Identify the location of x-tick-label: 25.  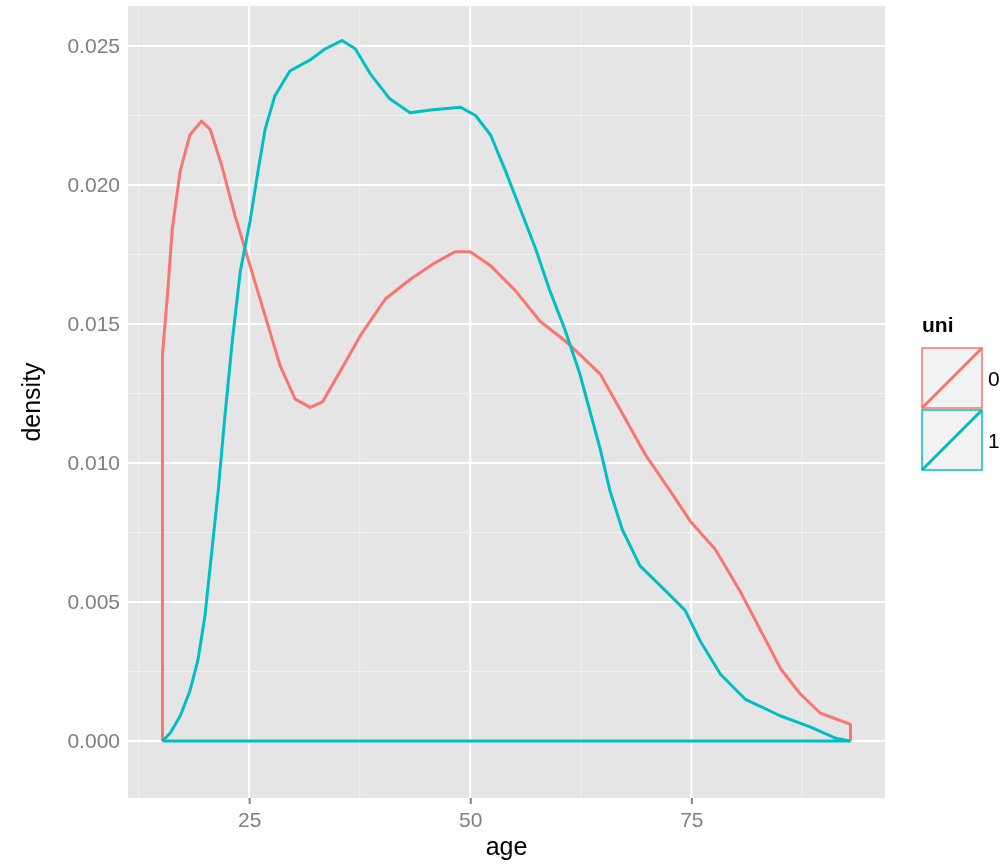
(249, 819).